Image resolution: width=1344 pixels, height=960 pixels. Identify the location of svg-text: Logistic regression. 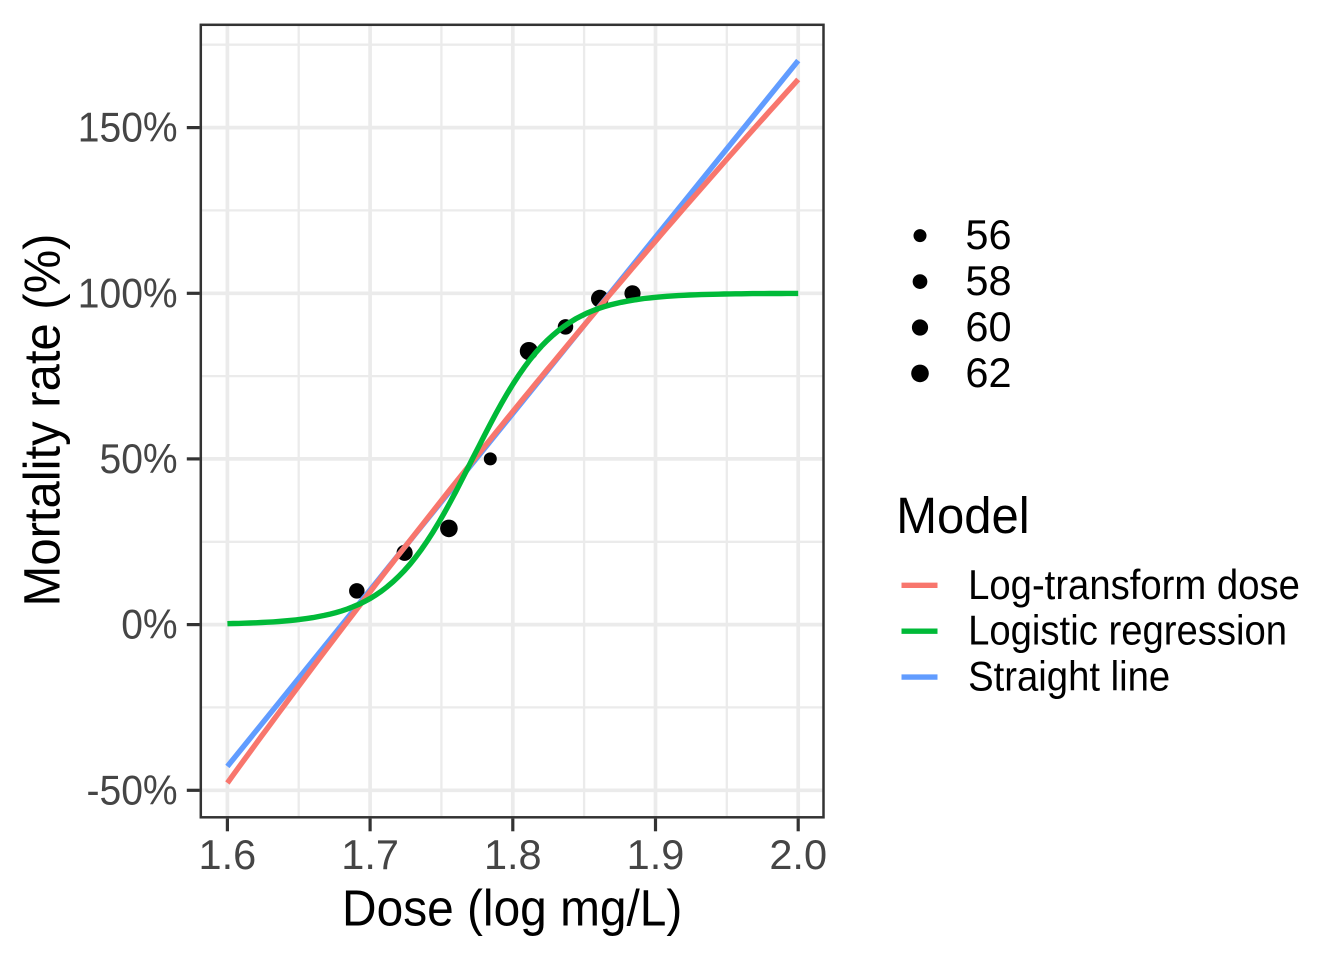
(1127, 630).